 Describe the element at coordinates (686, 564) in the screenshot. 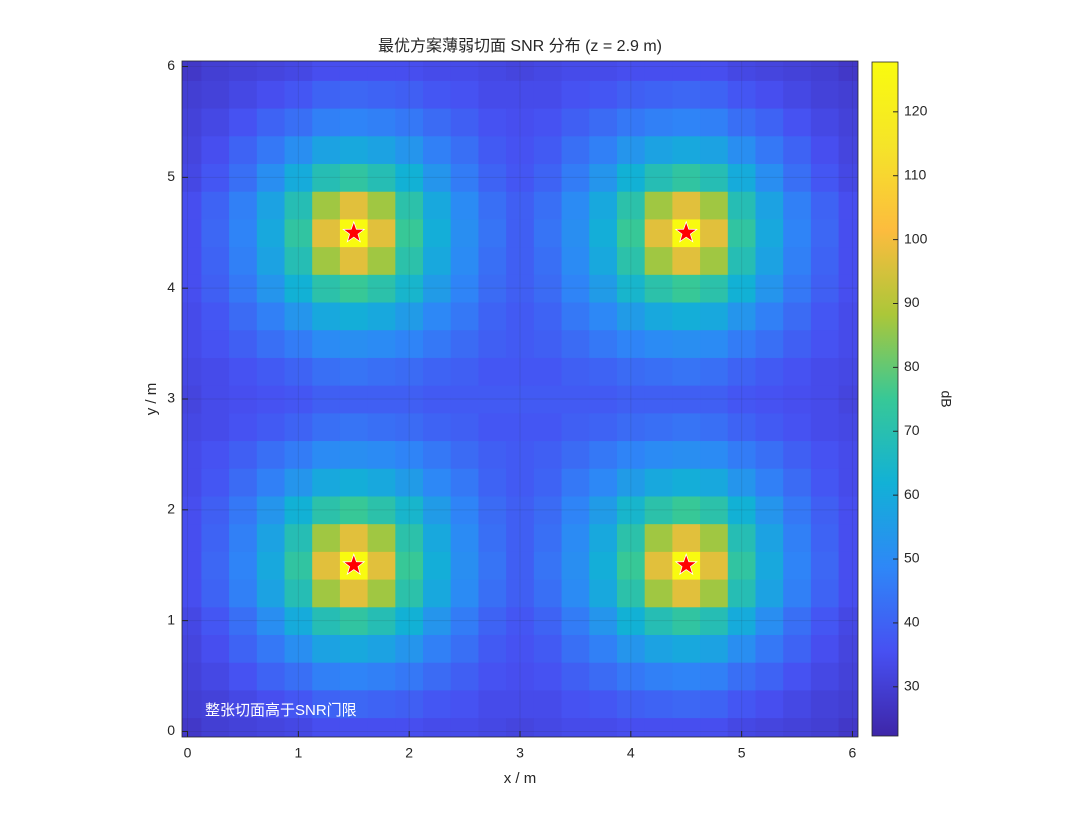

I see `led-marker` at that location.